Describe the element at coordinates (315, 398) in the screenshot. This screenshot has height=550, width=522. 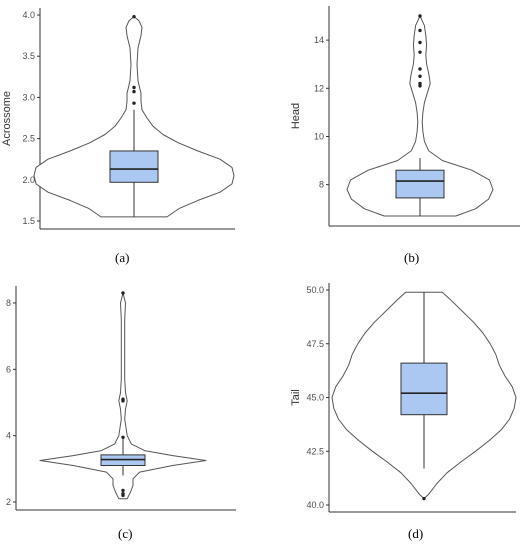
I see `y-tick-label: 45.0` at that location.